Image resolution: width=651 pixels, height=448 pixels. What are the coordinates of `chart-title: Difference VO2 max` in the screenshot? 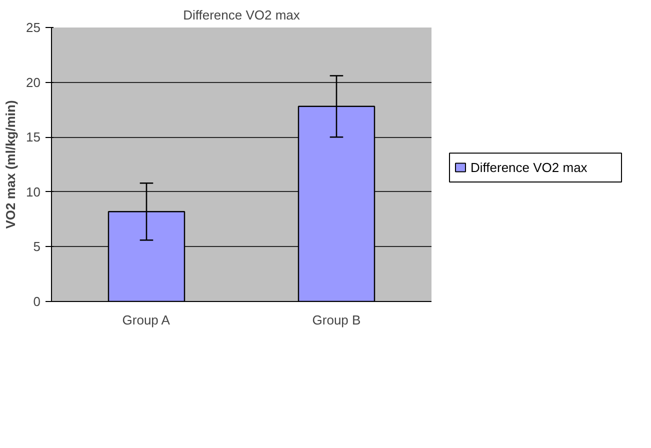 It's located at (241, 15).